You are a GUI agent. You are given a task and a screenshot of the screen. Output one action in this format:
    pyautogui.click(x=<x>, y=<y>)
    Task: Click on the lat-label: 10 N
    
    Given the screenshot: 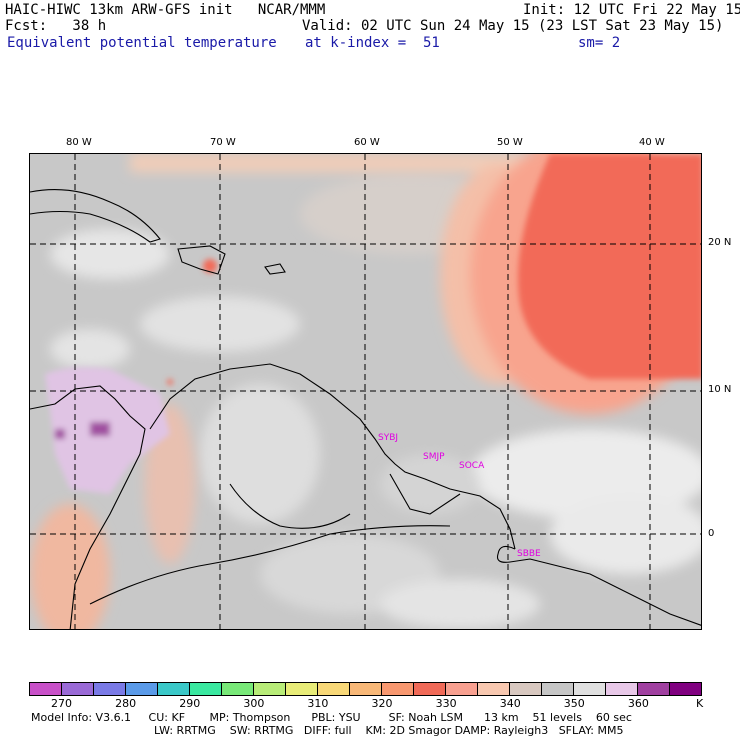 What is the action you would take?
    pyautogui.click(x=720, y=389)
    